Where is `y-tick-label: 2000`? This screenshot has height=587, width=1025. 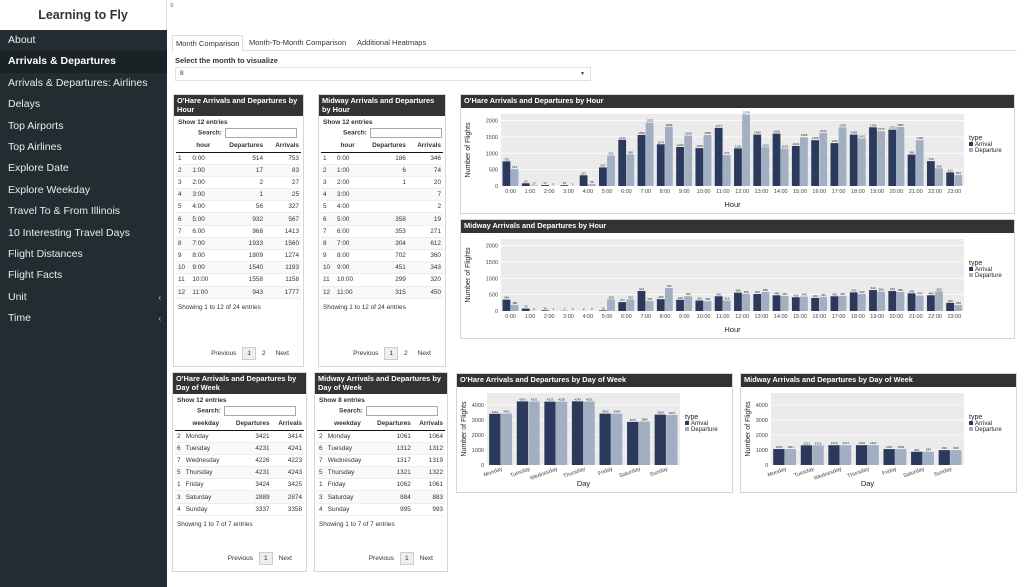
y-tick-label: 2000 is located at coordinates (492, 121).